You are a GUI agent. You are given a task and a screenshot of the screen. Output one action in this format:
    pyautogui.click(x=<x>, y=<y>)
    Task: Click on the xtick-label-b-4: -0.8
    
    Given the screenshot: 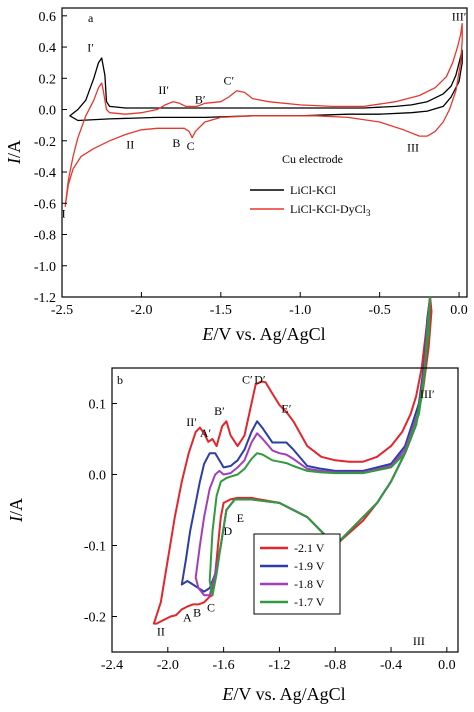 What is the action you would take?
    pyautogui.click(x=335, y=665)
    